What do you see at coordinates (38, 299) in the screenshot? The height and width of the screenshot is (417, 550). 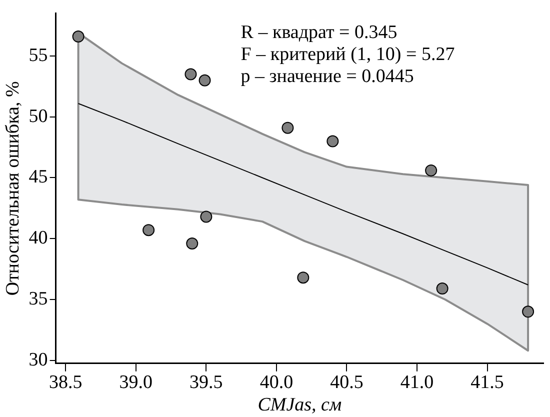 I see `y-tick-label: 35` at bounding box center [38, 299].